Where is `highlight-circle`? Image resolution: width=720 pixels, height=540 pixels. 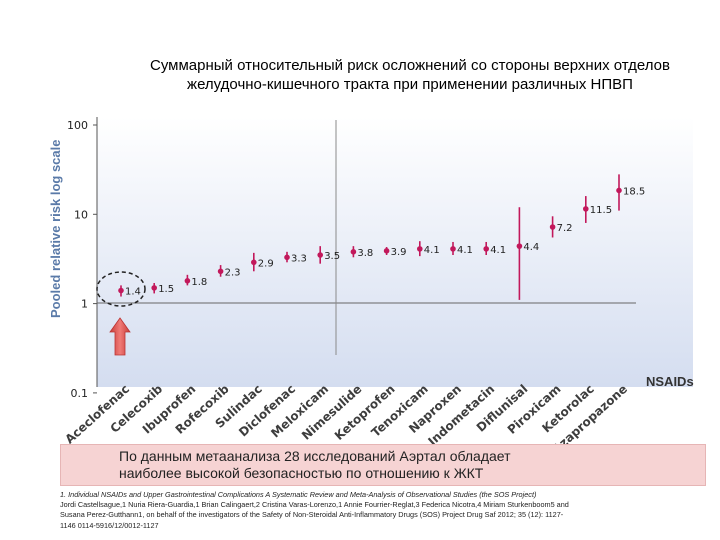 highlight-circle is located at coordinates (121, 289).